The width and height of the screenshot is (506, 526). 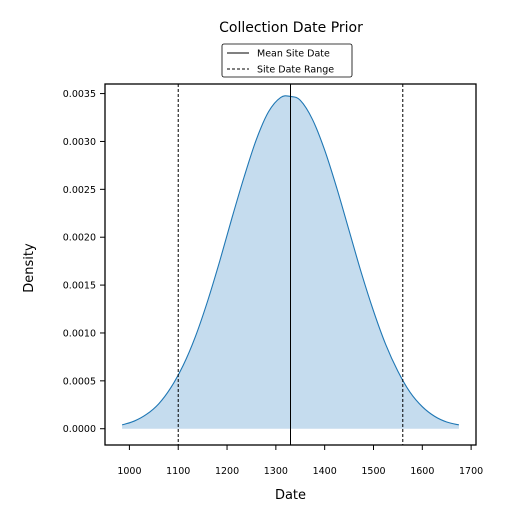 What do you see at coordinates (471, 471) in the screenshot?
I see `x-tick-label: 1700` at bounding box center [471, 471].